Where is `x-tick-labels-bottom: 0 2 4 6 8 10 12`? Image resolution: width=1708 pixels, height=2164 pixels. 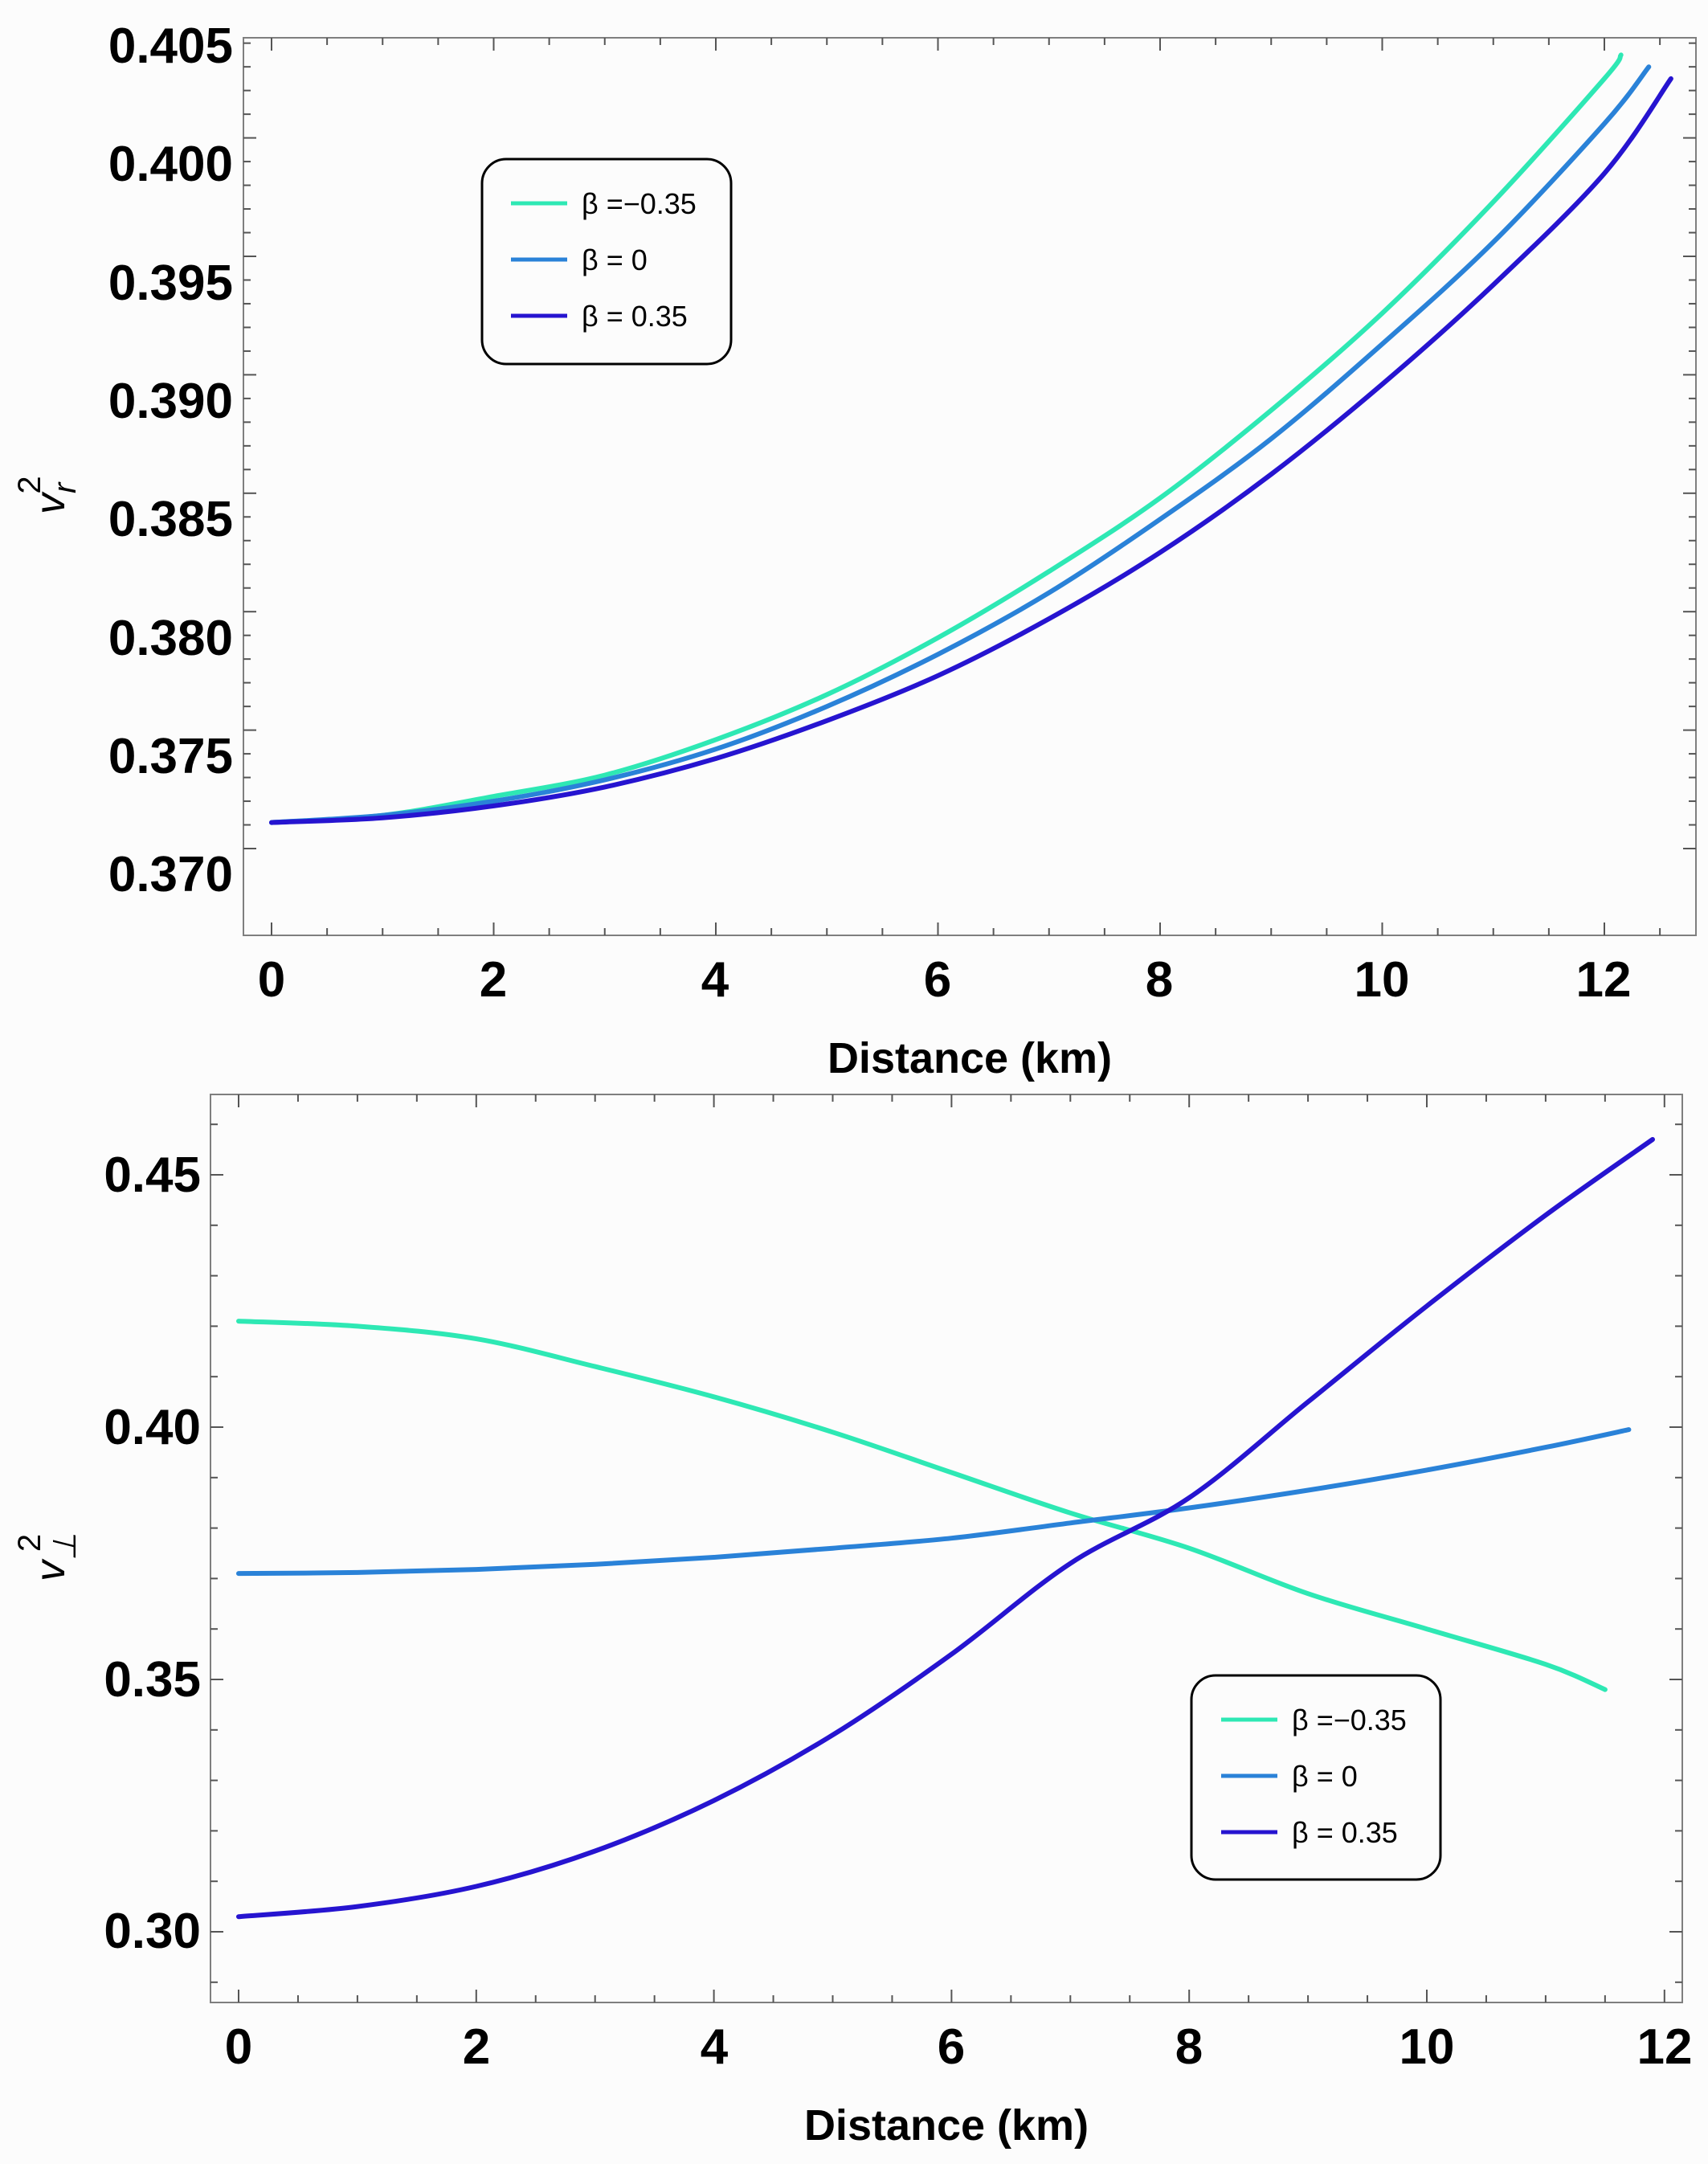 x-tick-labels-bottom: 0 2 4 6 8 10 12 is located at coordinates (959, 2047).